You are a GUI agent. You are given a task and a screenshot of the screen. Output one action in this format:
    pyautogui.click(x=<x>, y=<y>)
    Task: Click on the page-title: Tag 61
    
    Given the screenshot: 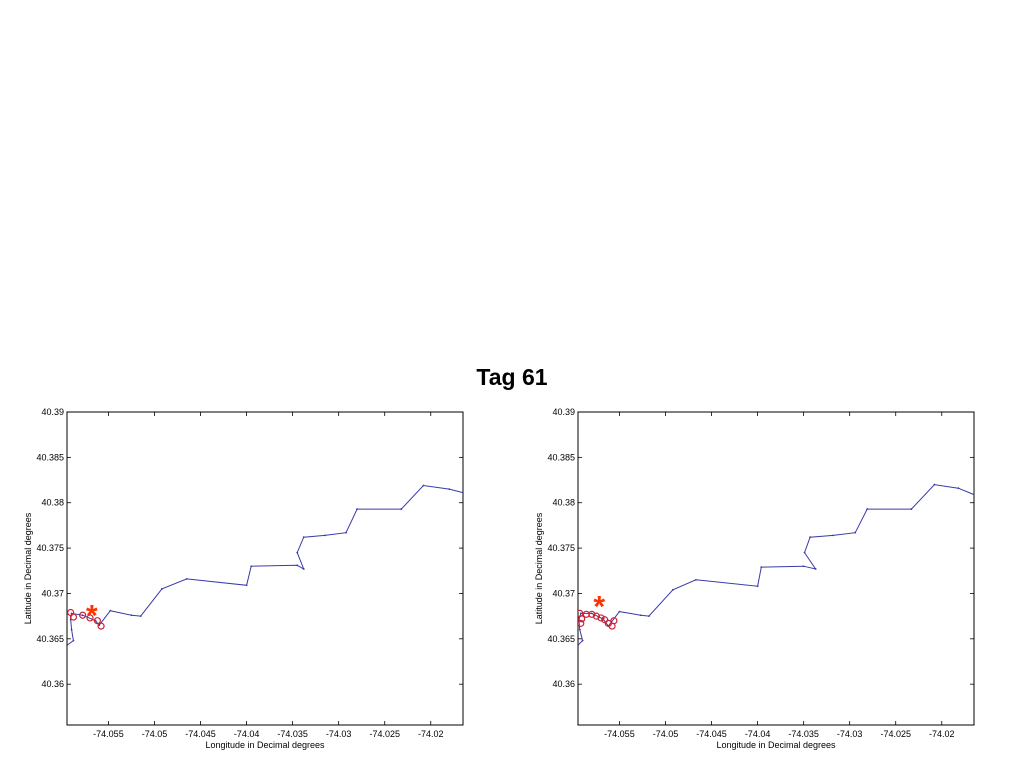 What is the action you would take?
    pyautogui.click(x=512, y=377)
    